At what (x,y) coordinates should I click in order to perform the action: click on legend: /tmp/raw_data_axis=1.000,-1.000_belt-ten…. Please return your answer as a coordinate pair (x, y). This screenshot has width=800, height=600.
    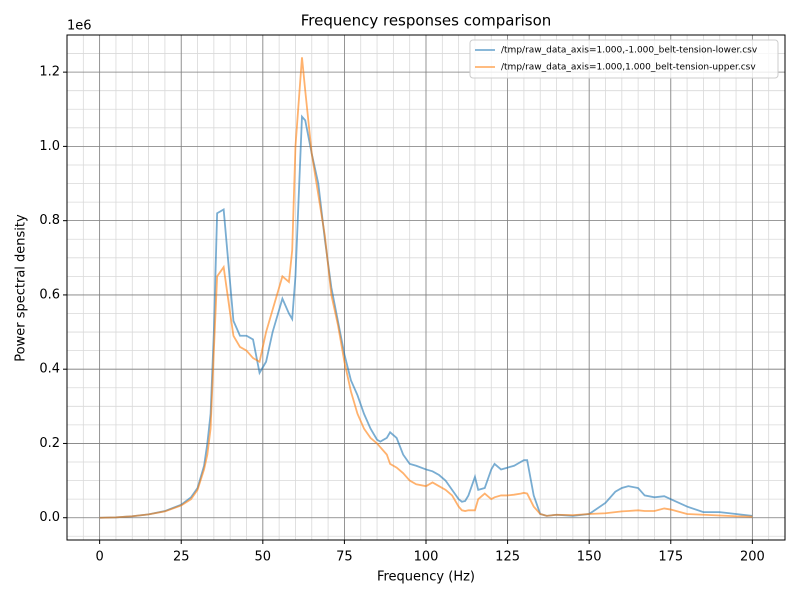
    Looking at the image, I should click on (624, 59).